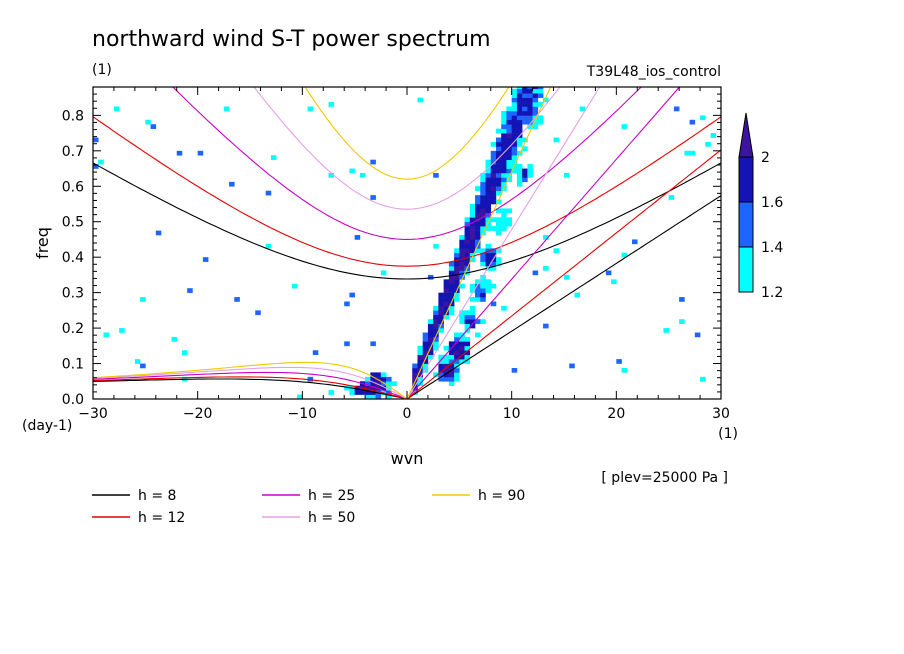 The height and width of the screenshot is (654, 904). What do you see at coordinates (746, 269) in the screenshot?
I see `colorbar-segment` at bounding box center [746, 269].